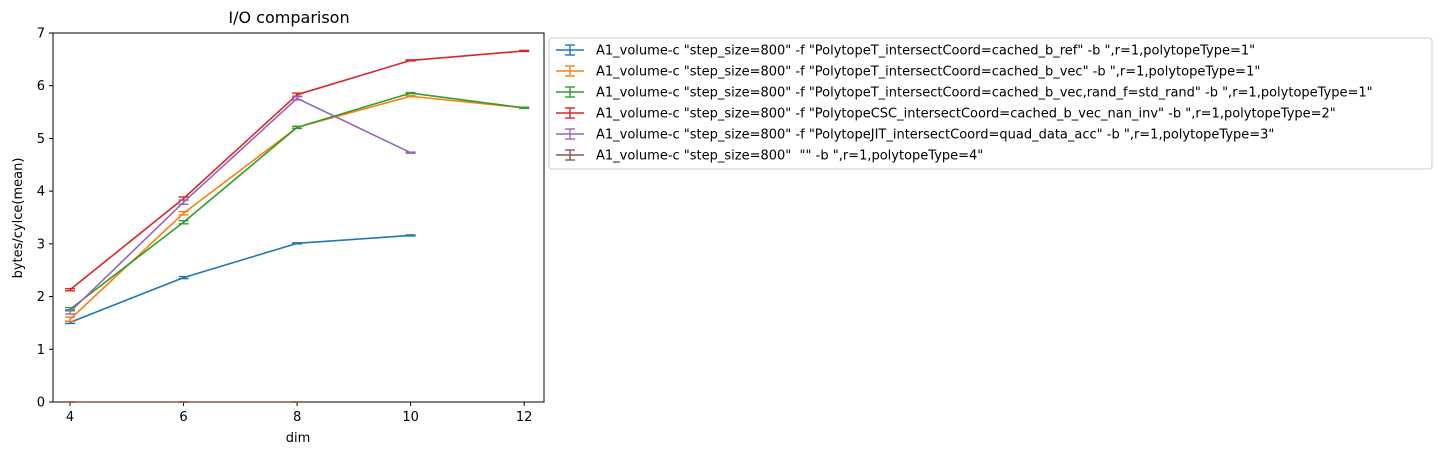 The width and height of the screenshot is (1442, 455). I want to click on x-axis: 4 6 8 10 12, so click(299, 413).